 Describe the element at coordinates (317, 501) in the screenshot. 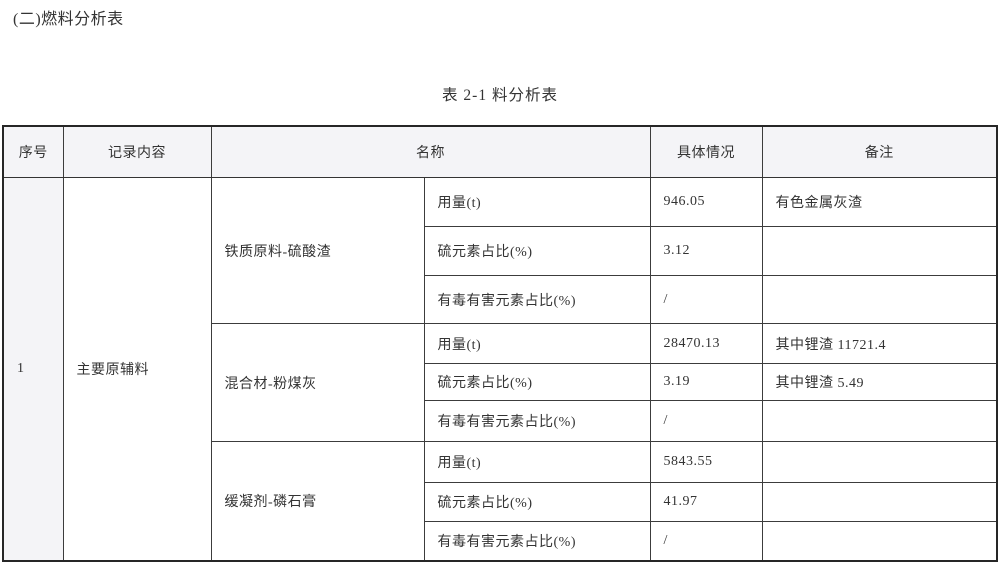

I see `cell-group-name: 缓凝剂-磷石膏` at that location.